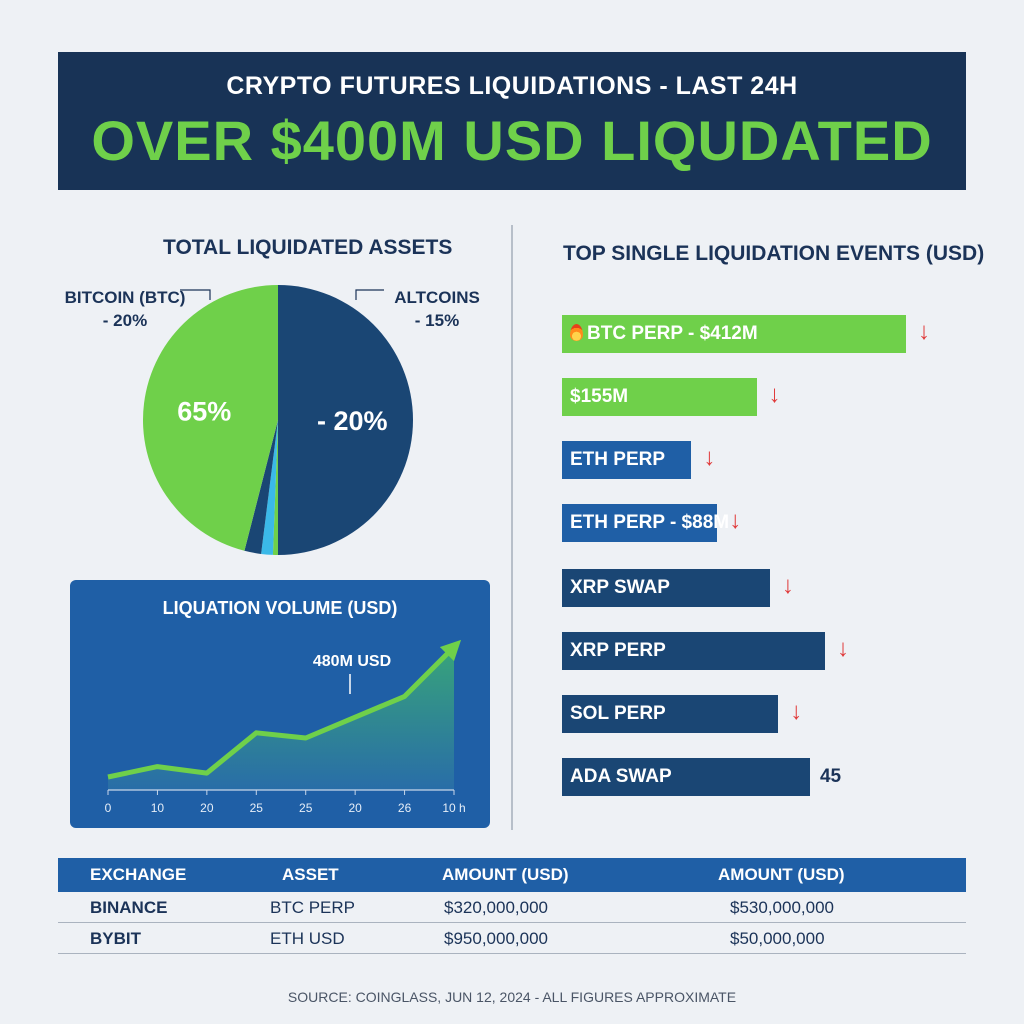 The width and height of the screenshot is (1024, 1024). What do you see at coordinates (650, 522) in the screenshot?
I see `event-bar-label: ETH PERP - $88M` at bounding box center [650, 522].